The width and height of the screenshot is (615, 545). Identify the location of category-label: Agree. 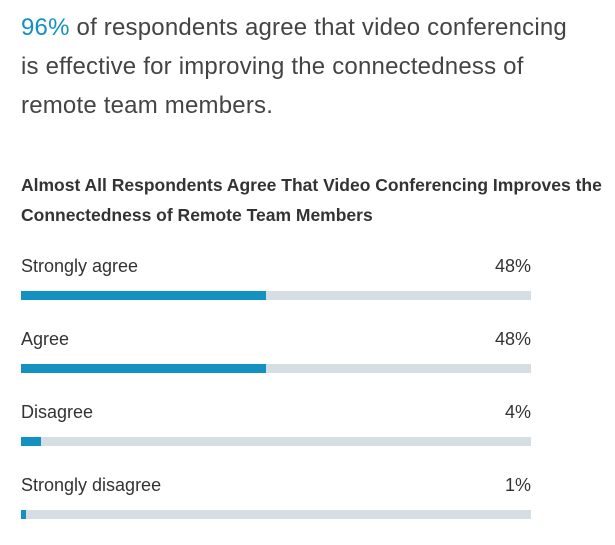
(45, 339).